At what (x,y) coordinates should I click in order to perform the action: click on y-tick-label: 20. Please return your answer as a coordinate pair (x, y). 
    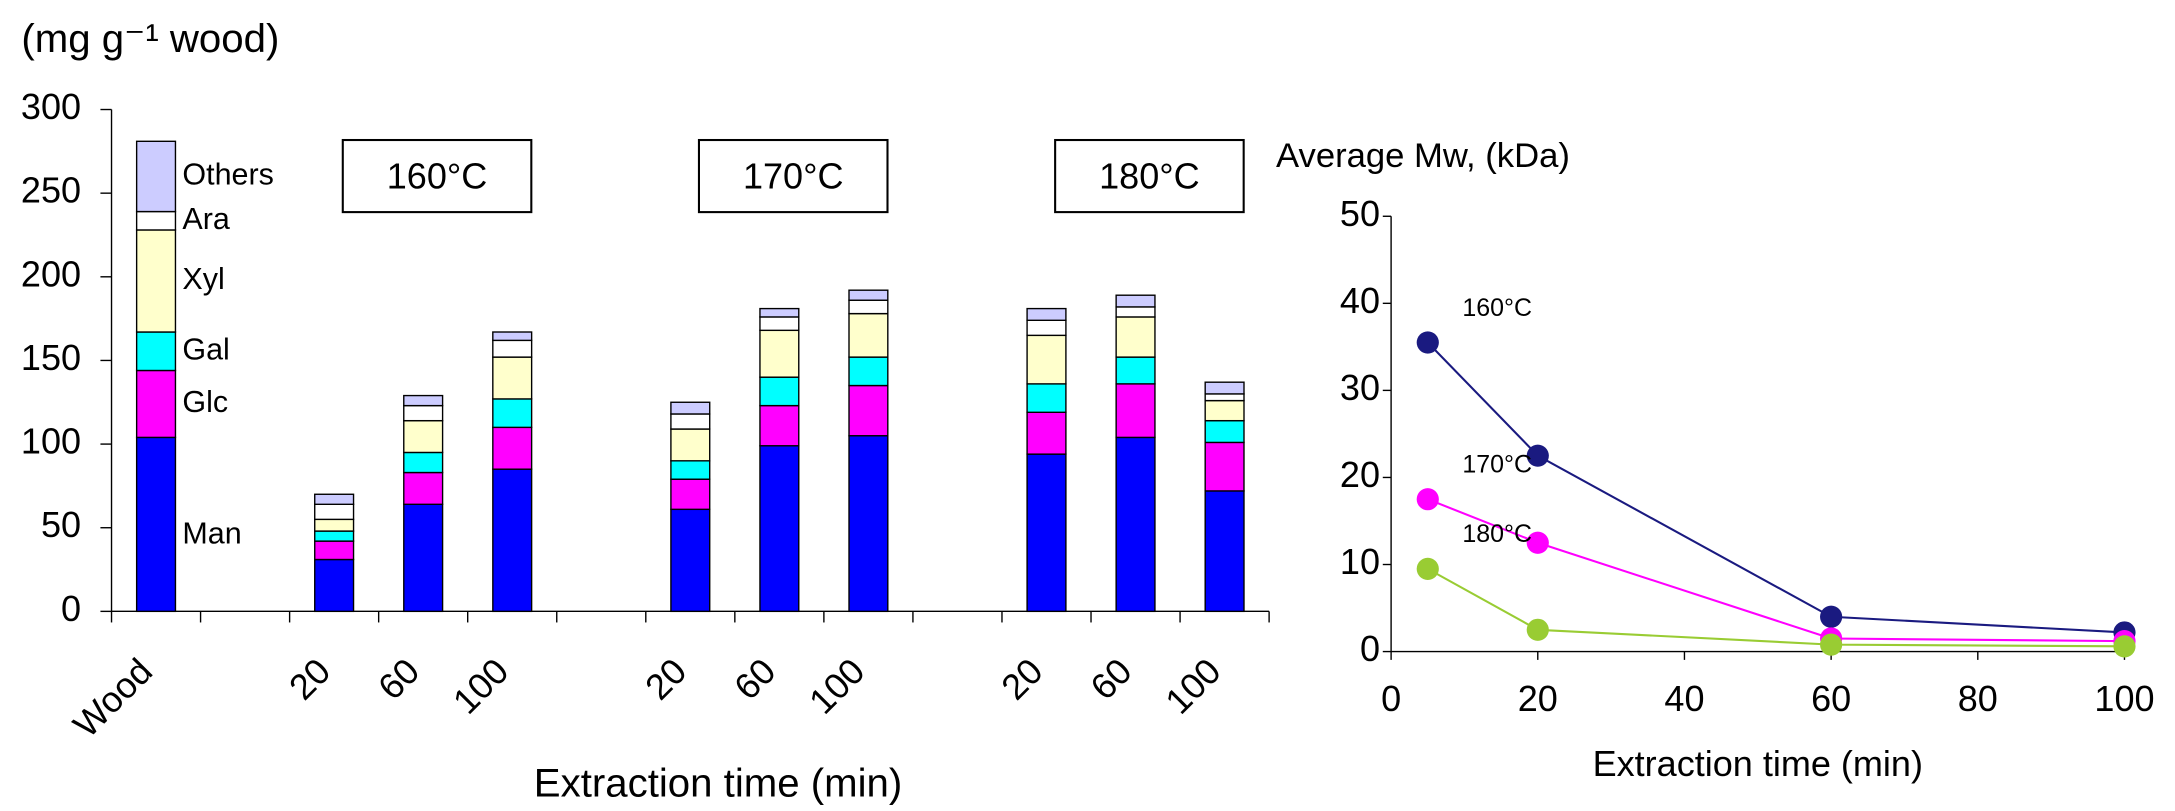
    Looking at the image, I should click on (1360, 474).